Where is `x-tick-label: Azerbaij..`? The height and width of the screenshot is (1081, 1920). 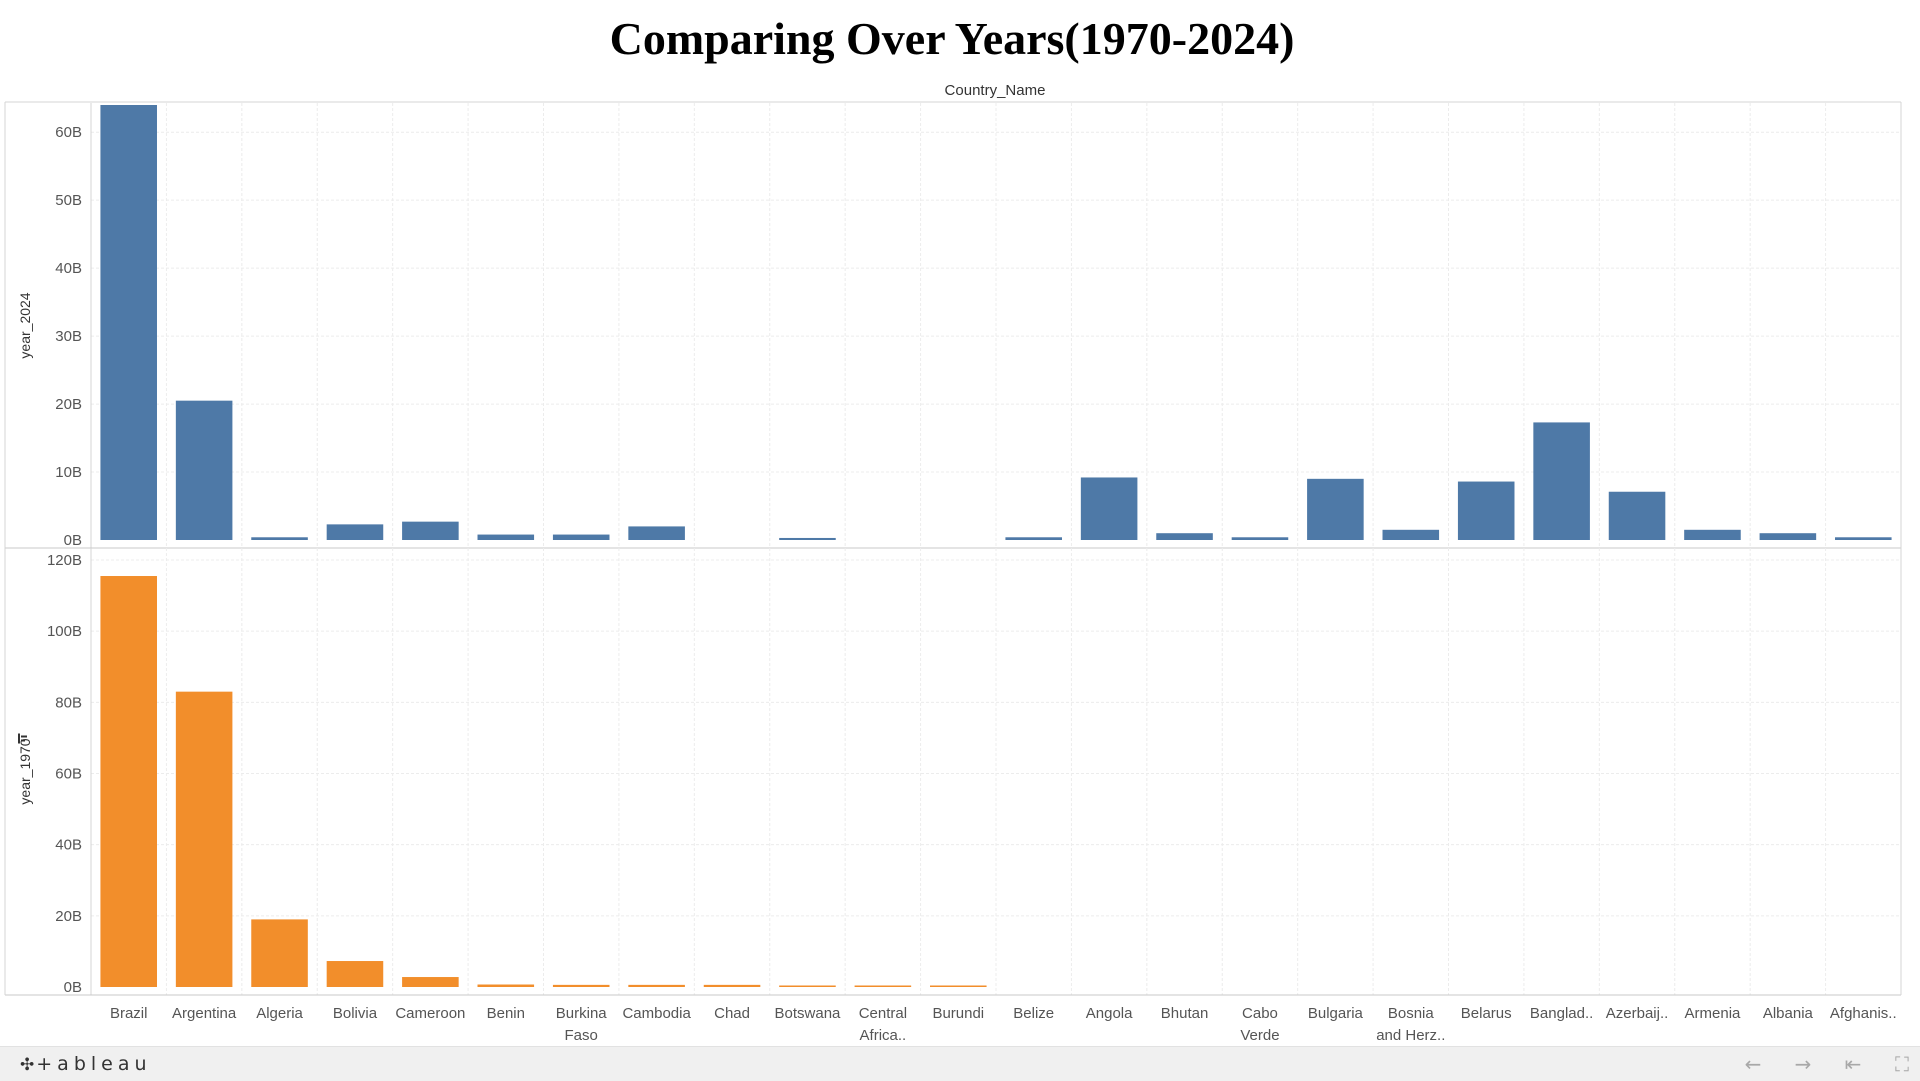 x-tick-label: Azerbaij.. is located at coordinates (1637, 1013).